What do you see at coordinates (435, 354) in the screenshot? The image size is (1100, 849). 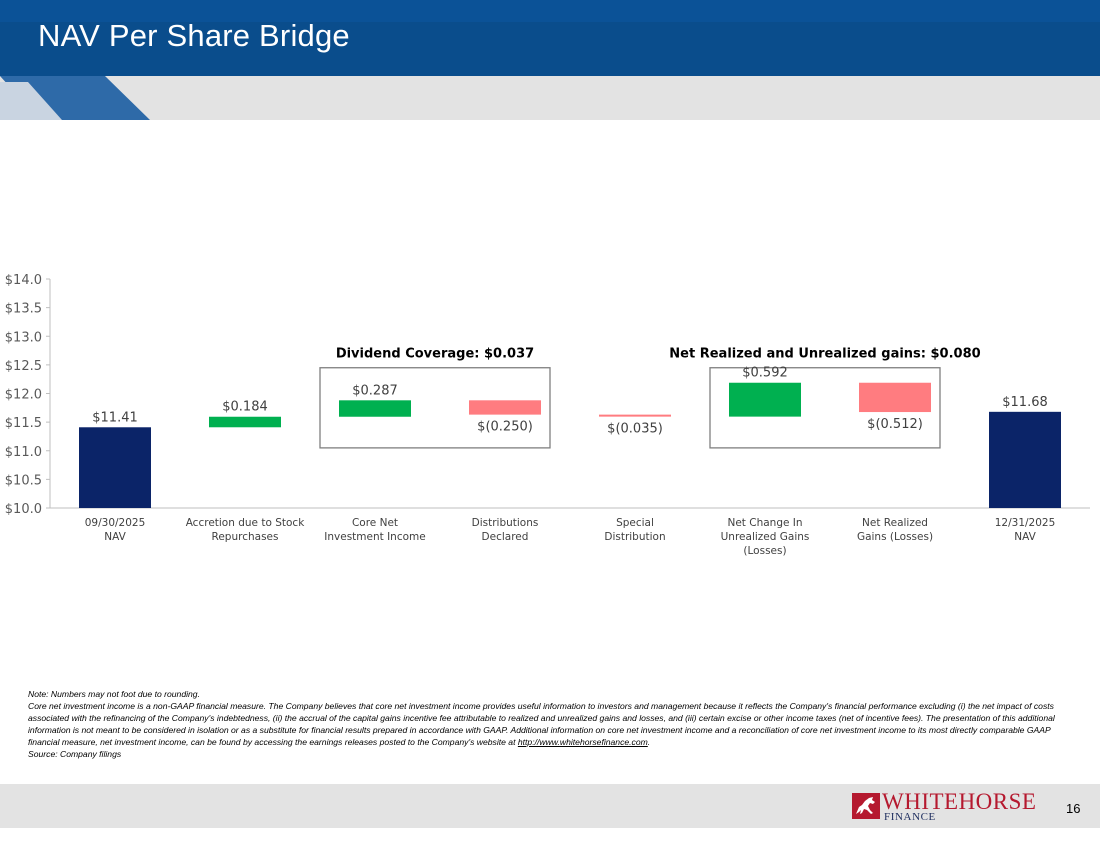 I see `annotation-label: Dividend Coverage: $0.037` at bounding box center [435, 354].